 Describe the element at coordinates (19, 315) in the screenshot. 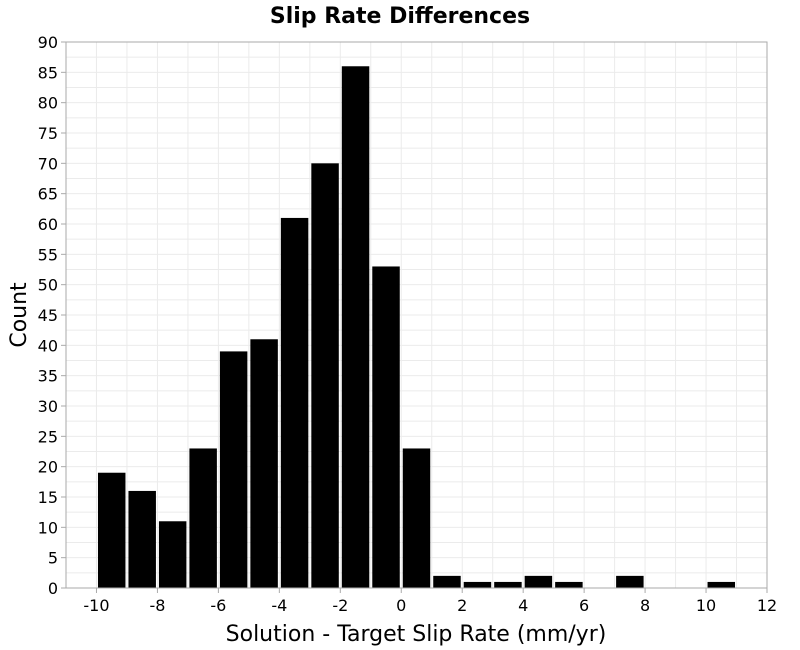

I see `y-axis-label: Count` at that location.